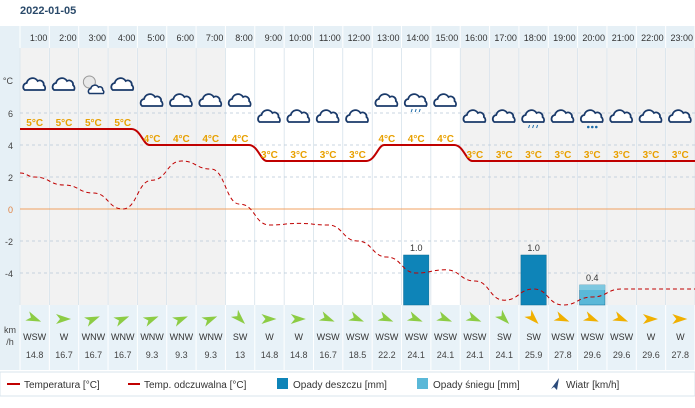  I want to click on hour-label: 17:00, so click(505, 38).